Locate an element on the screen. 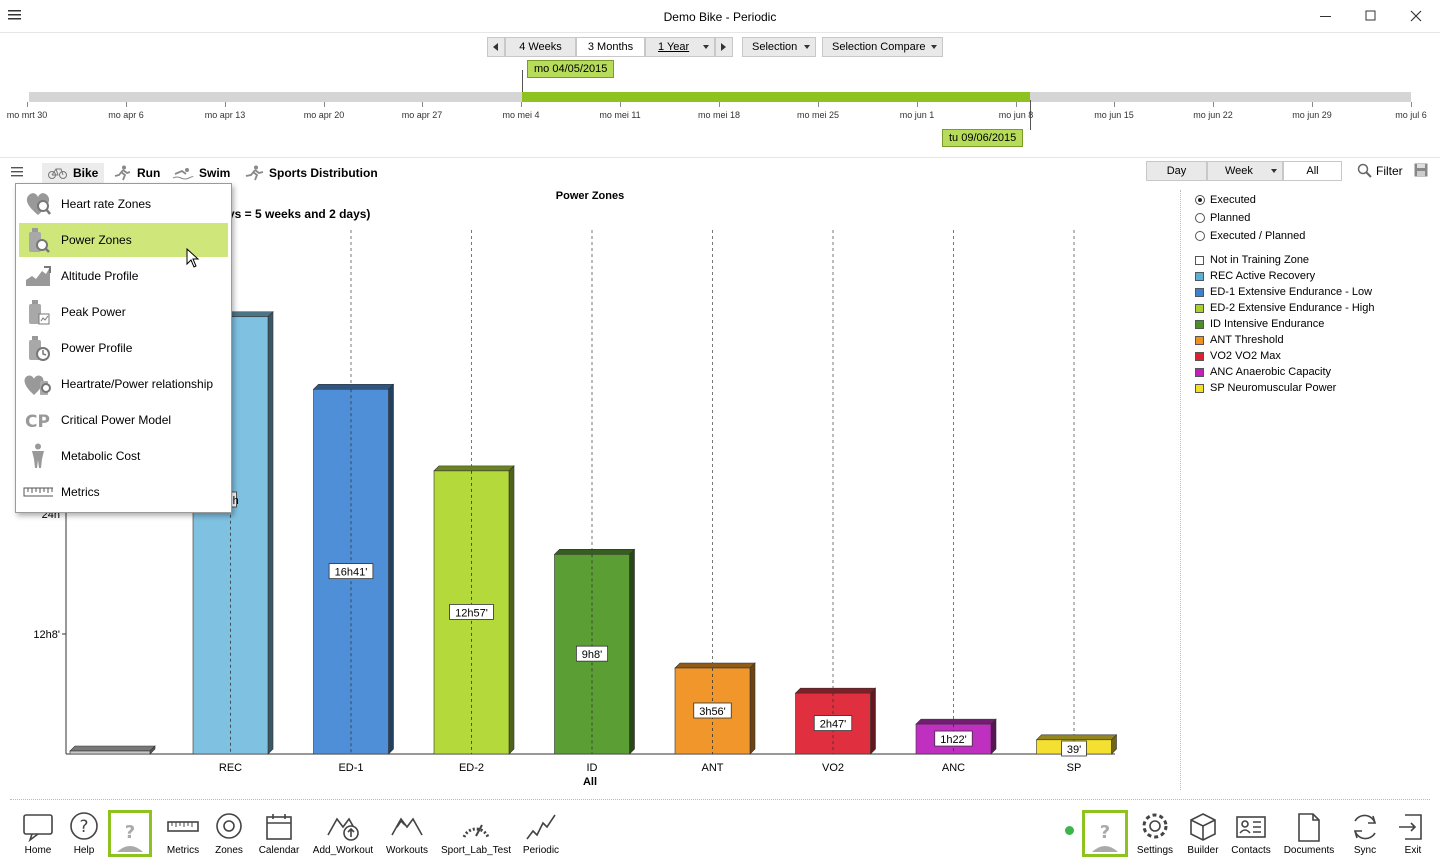 This screenshot has width=1440, height=859. tab-run: Run is located at coordinates (136, 173).